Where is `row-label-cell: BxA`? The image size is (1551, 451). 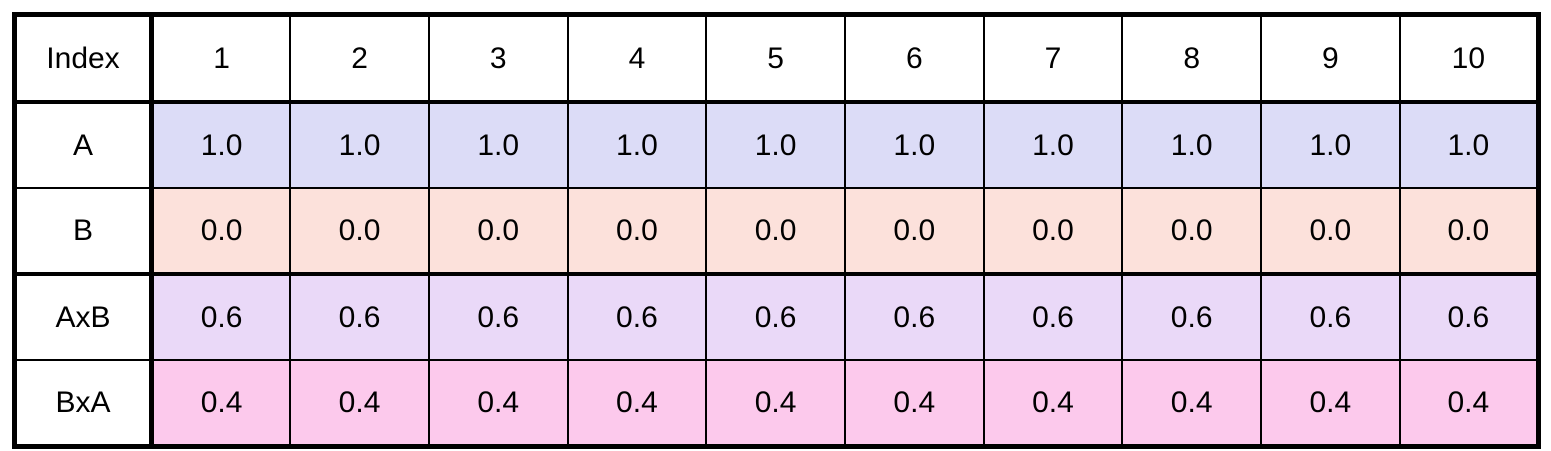 row-label-cell: BxA is located at coordinates (83, 403).